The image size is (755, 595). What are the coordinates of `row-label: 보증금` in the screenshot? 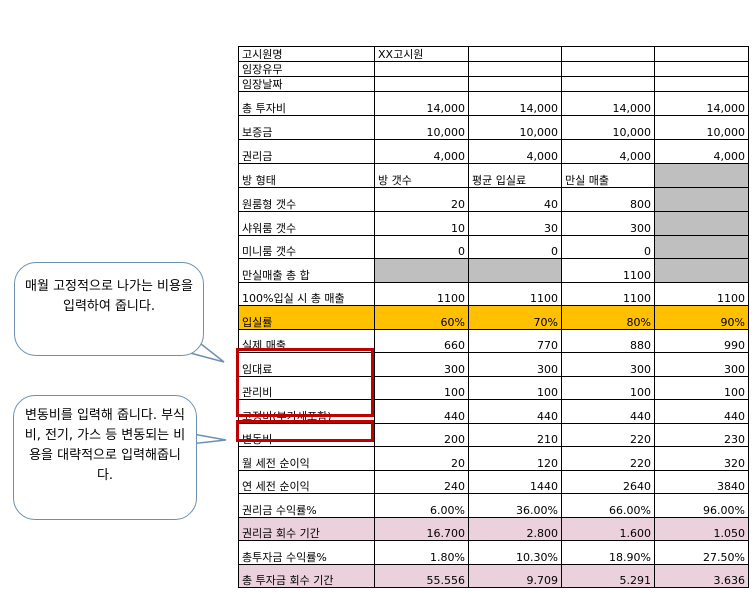 It's located at (306, 127).